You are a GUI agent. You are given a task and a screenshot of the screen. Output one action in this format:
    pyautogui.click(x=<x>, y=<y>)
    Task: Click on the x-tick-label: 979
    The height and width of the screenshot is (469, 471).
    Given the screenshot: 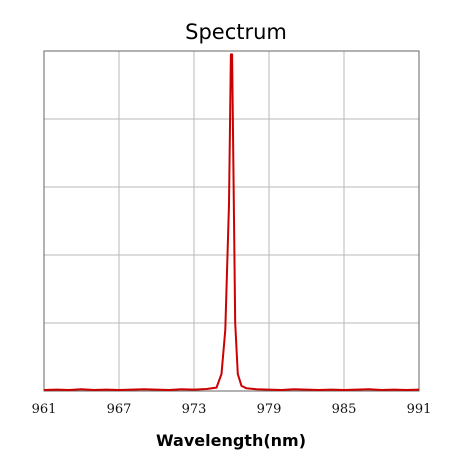 What is the action you would take?
    pyautogui.click(x=269, y=409)
    